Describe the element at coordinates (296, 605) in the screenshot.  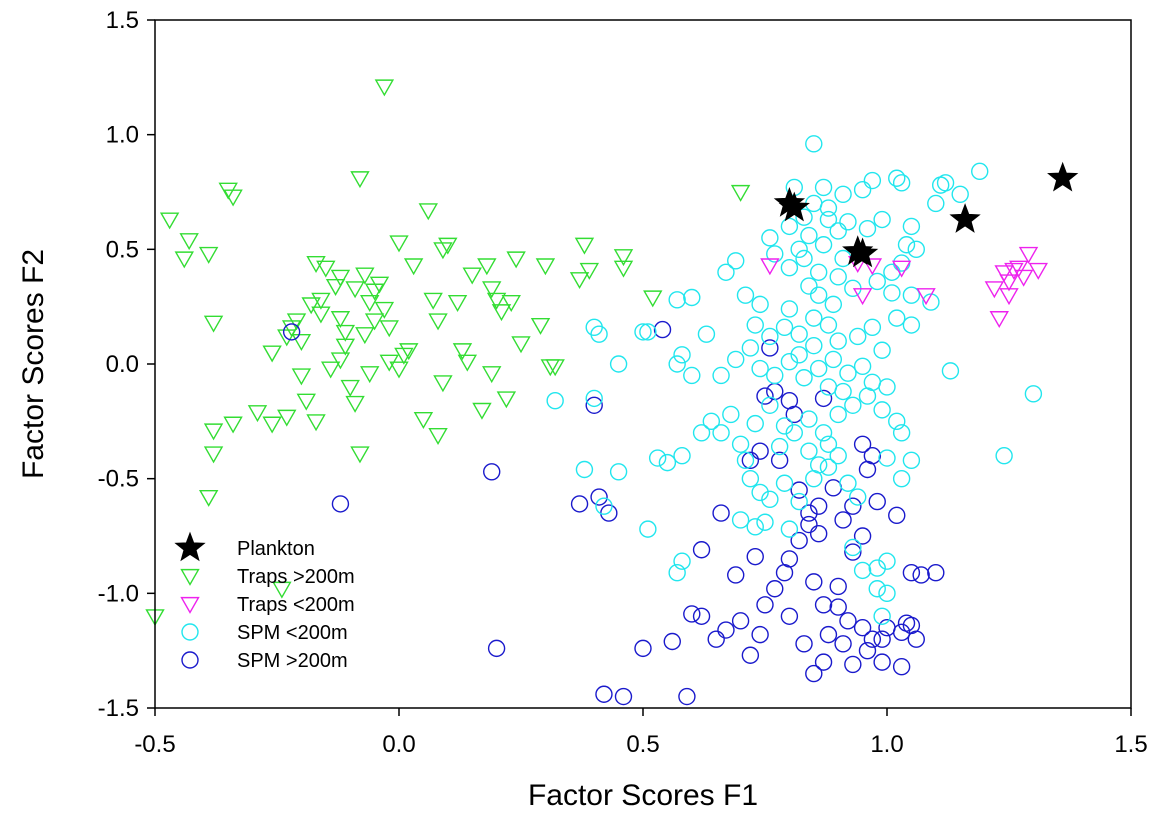
I see `legend-label: Traps <200m` at that location.